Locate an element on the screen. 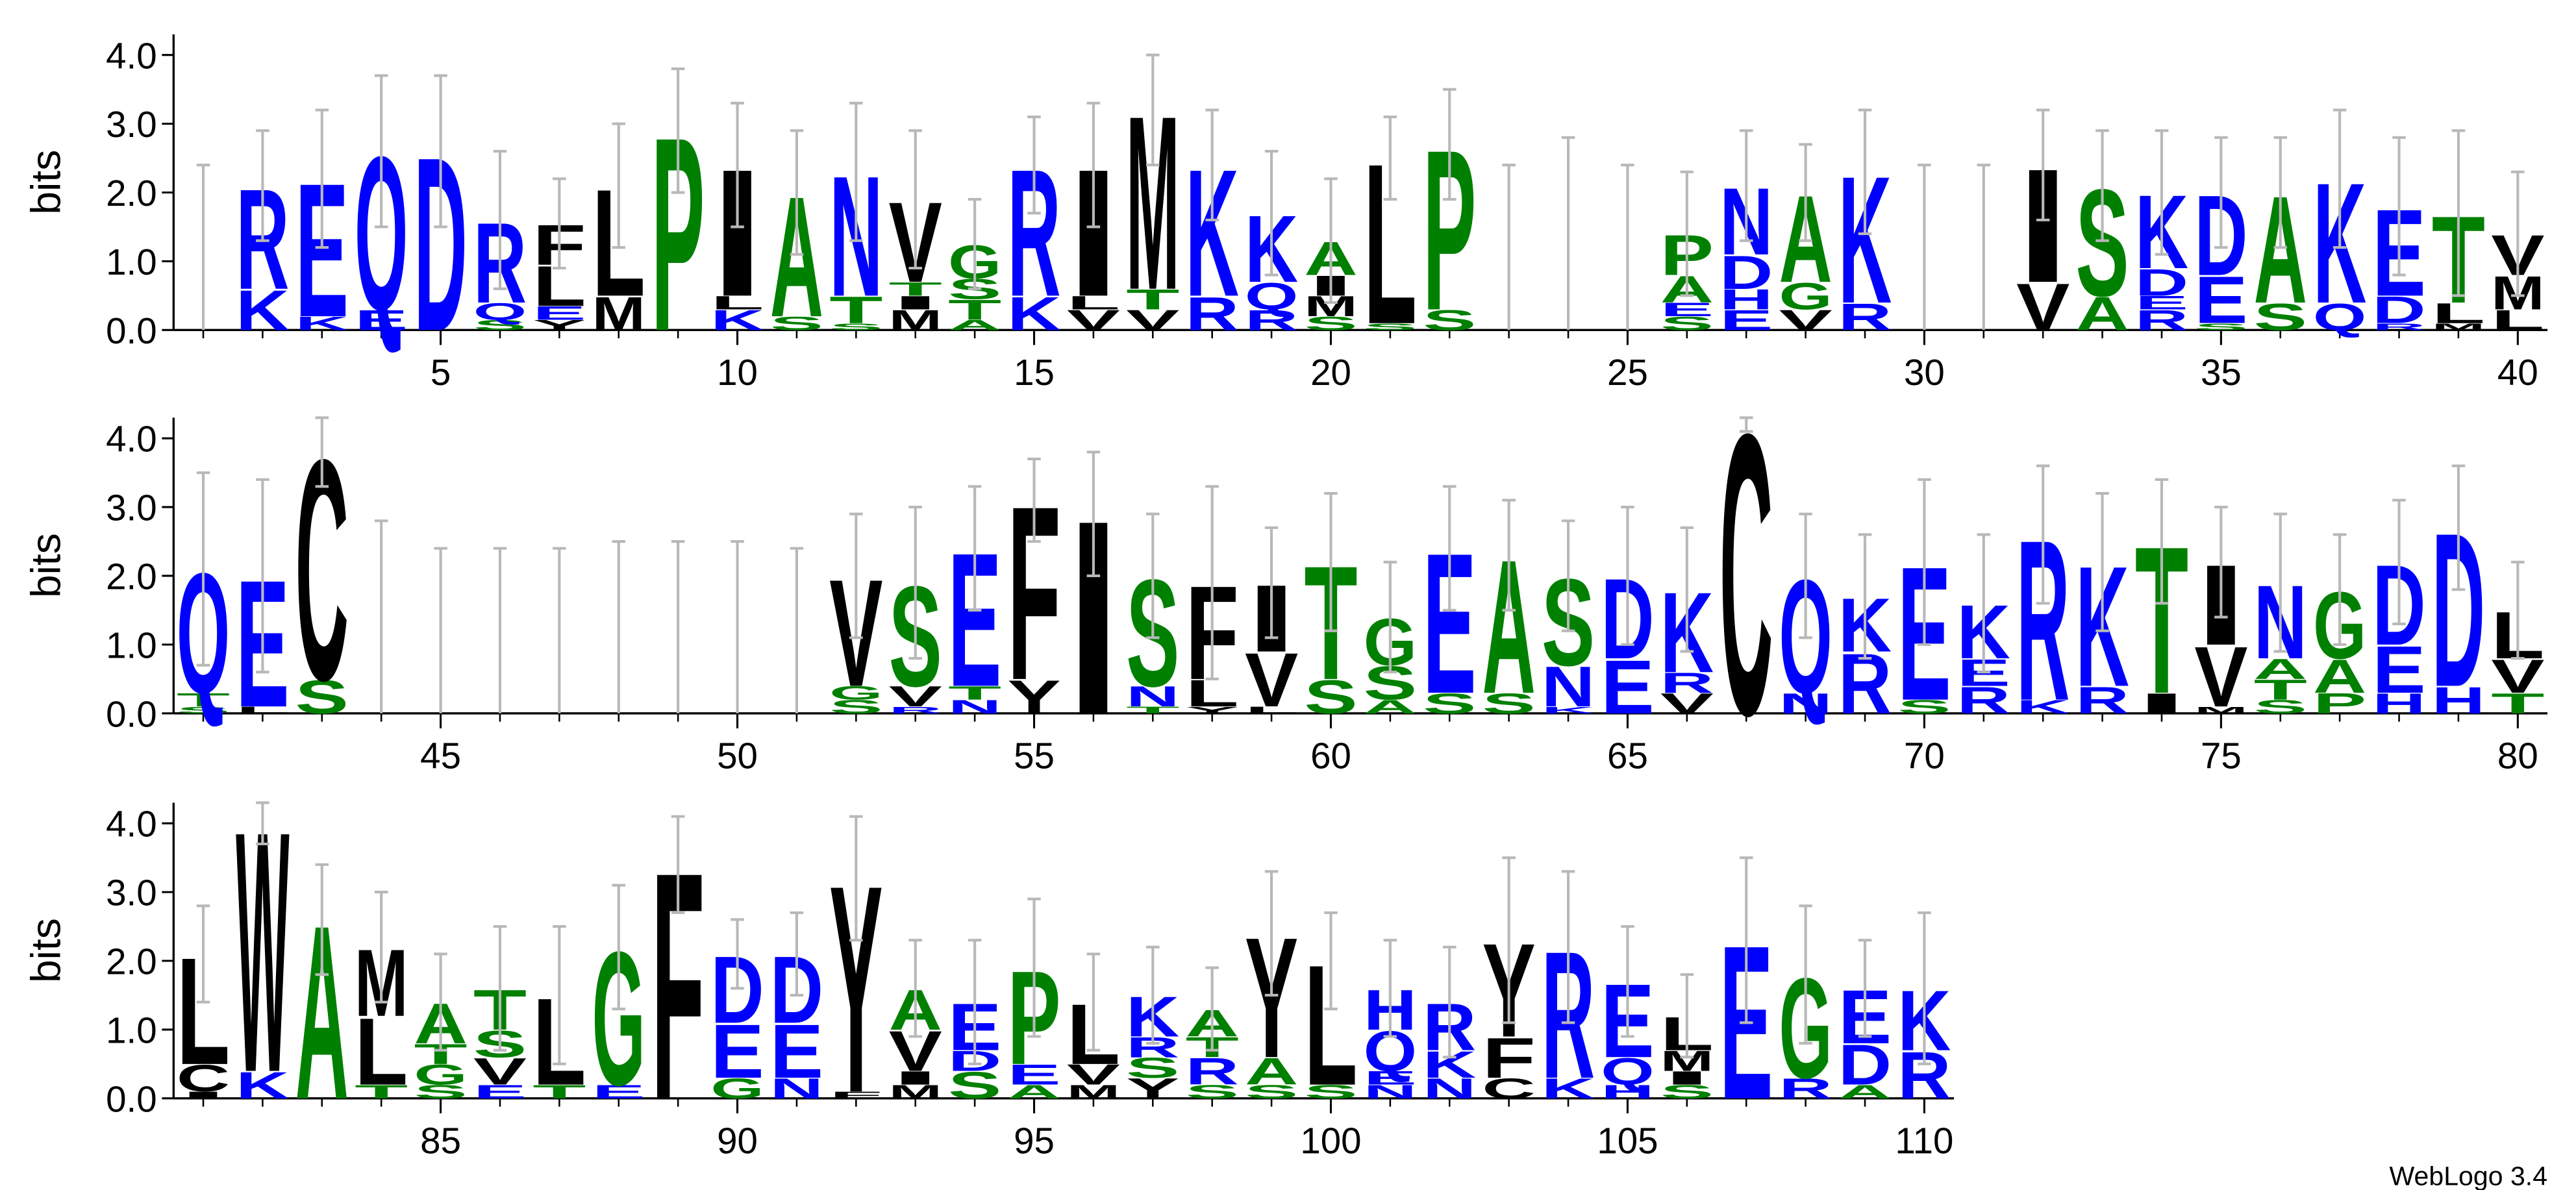  x-tick-label: 100 is located at coordinates (1330, 1141).